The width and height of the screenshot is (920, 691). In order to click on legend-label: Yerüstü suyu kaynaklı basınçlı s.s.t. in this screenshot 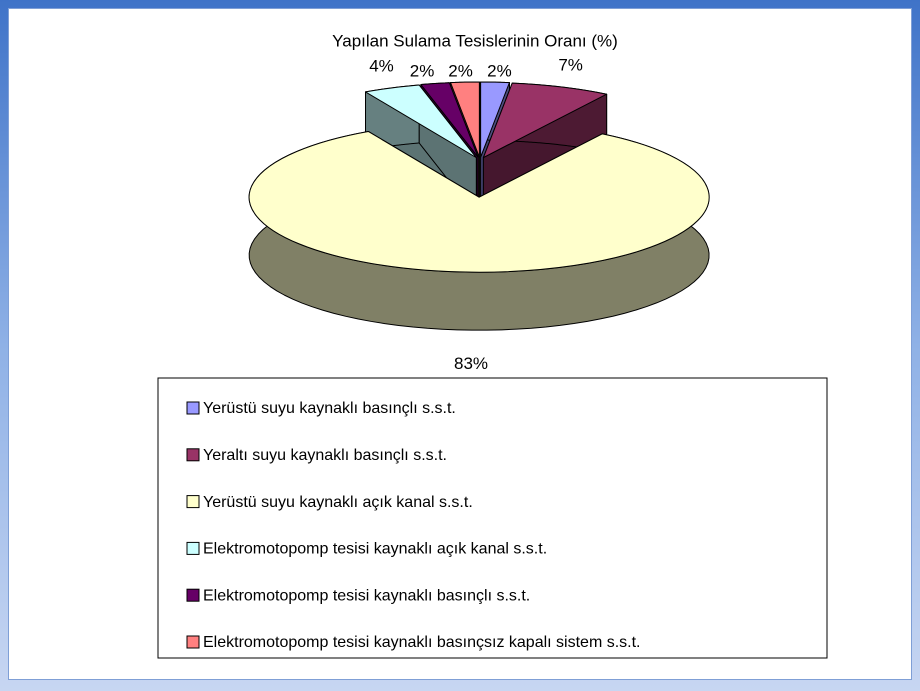, I will do `click(329, 408)`.